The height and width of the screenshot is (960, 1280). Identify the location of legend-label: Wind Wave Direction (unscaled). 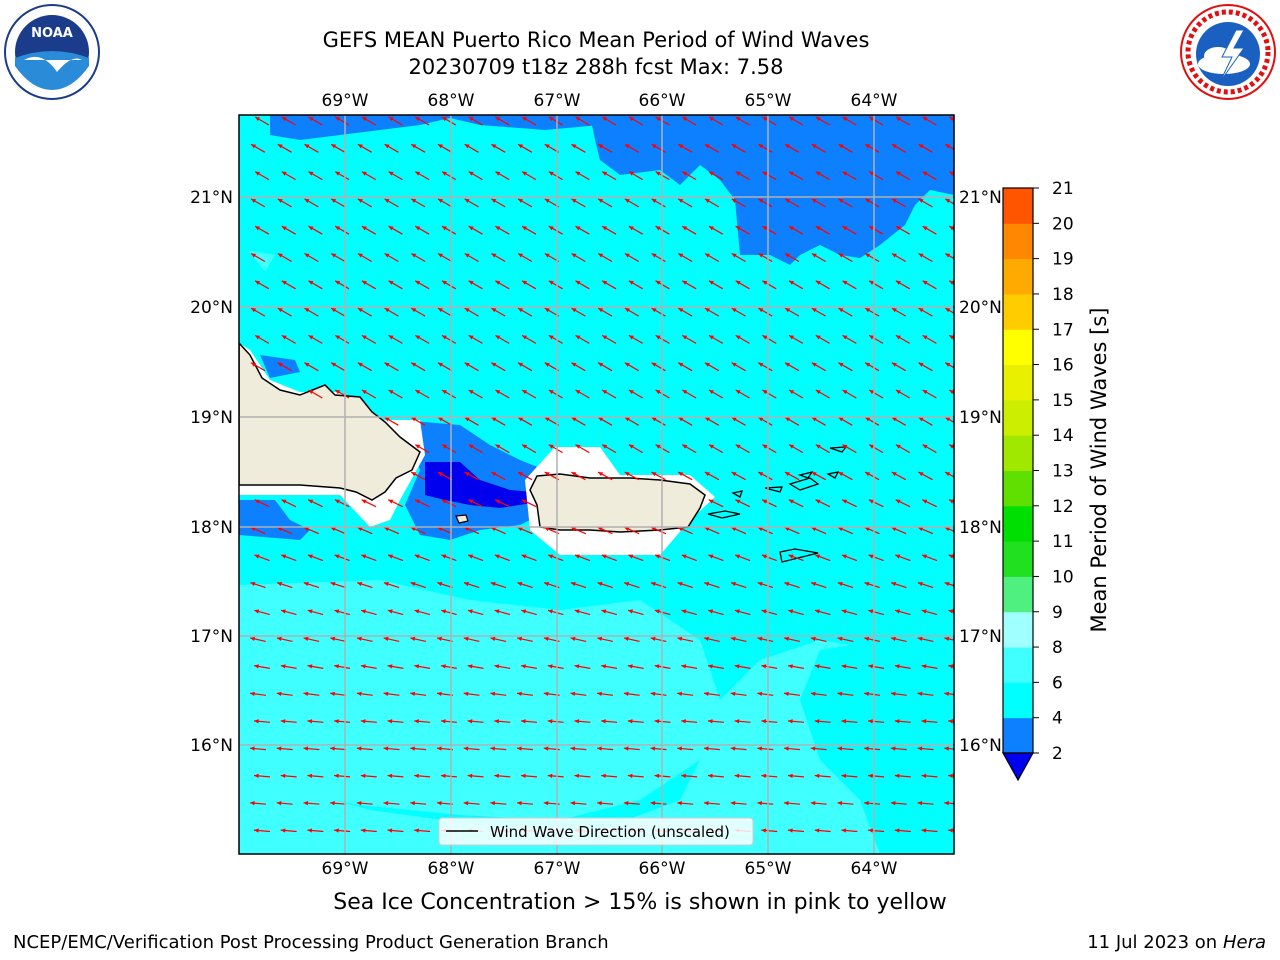
(610, 832).